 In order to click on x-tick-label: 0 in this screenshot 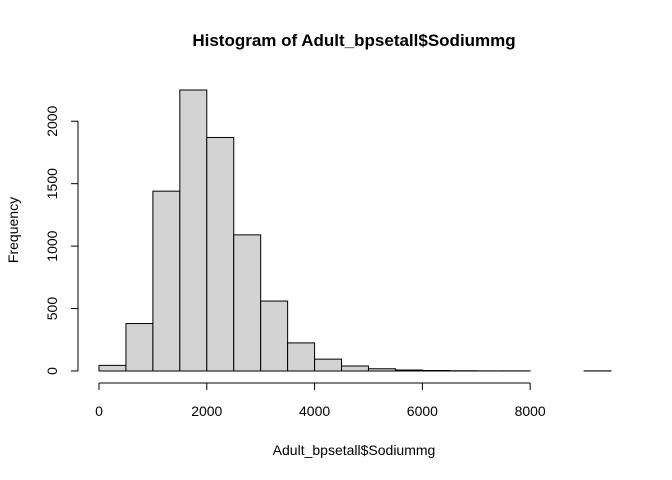, I will do `click(99, 411)`.